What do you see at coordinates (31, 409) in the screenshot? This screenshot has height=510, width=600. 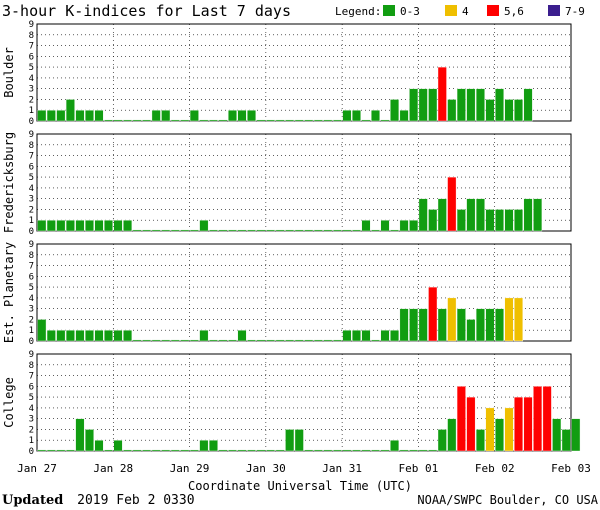 I see `y-tick-label: 4` at bounding box center [31, 409].